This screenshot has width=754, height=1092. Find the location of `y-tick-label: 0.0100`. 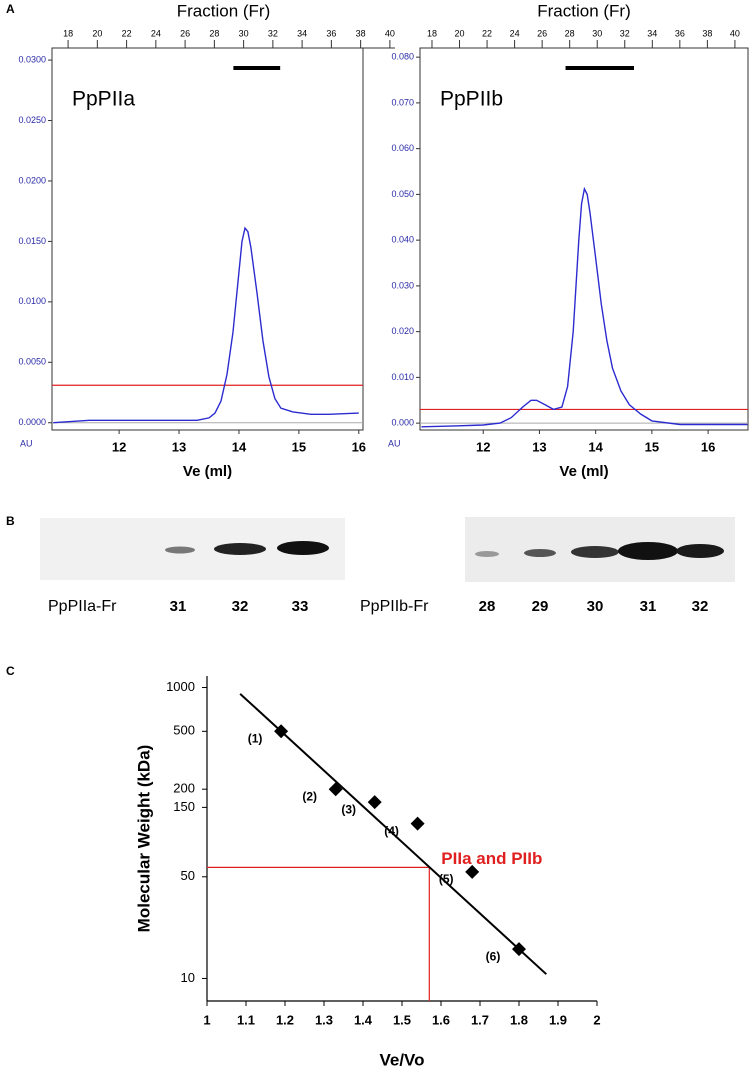

y-tick-label: 0.0100 is located at coordinates (32, 301).